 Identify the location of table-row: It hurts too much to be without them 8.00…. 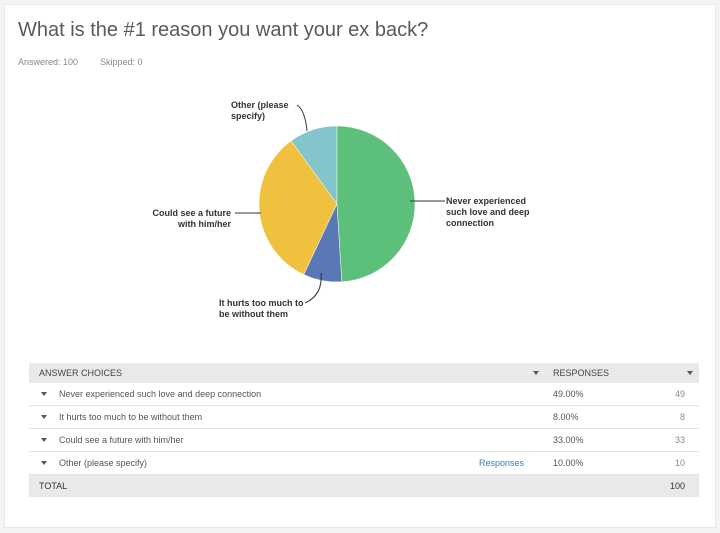
(364, 417).